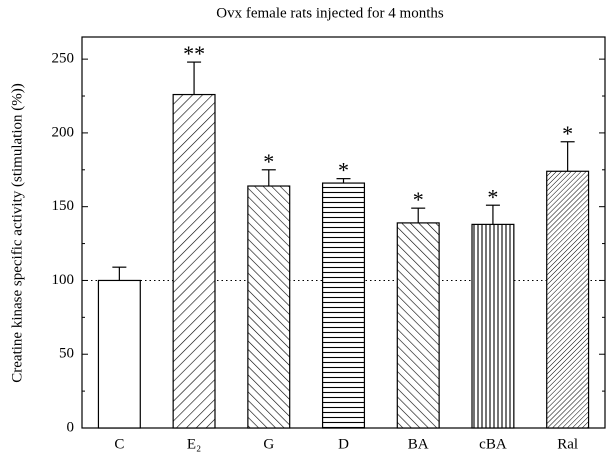  What do you see at coordinates (567, 444) in the screenshot?
I see `x-tick-label: Ral` at bounding box center [567, 444].